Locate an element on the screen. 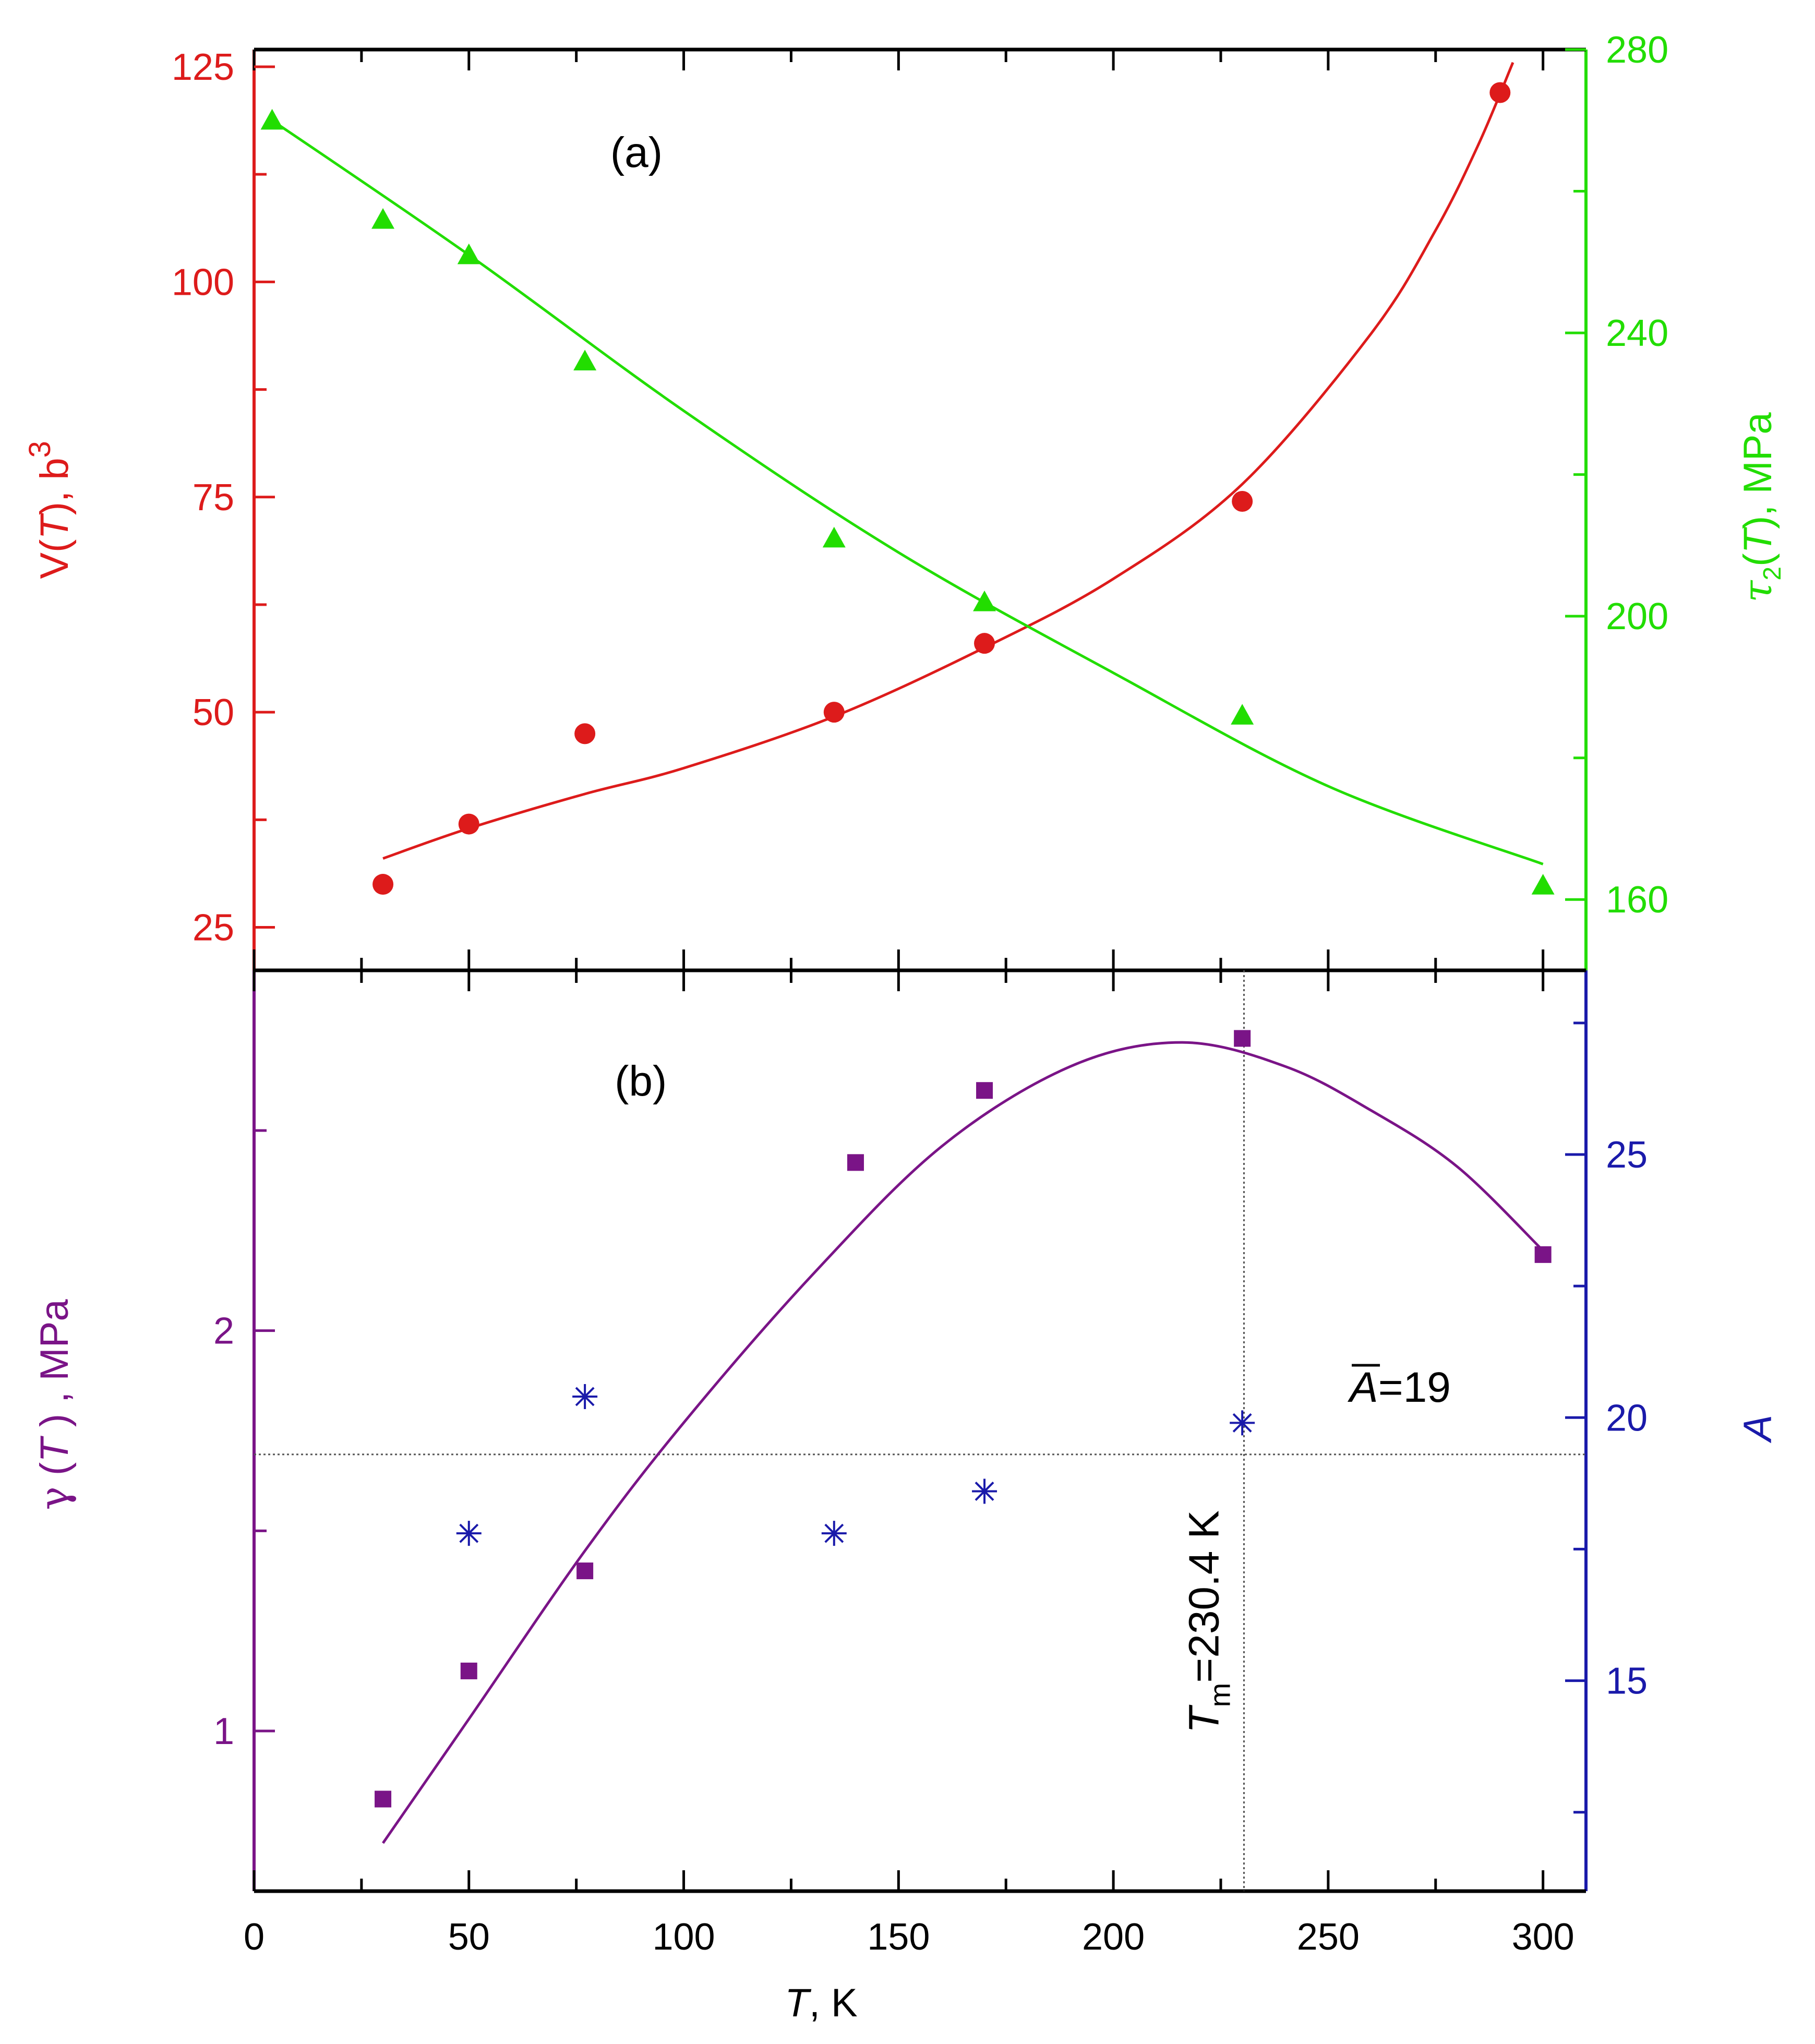  x-tick-label: 250 is located at coordinates (1328, 1937).